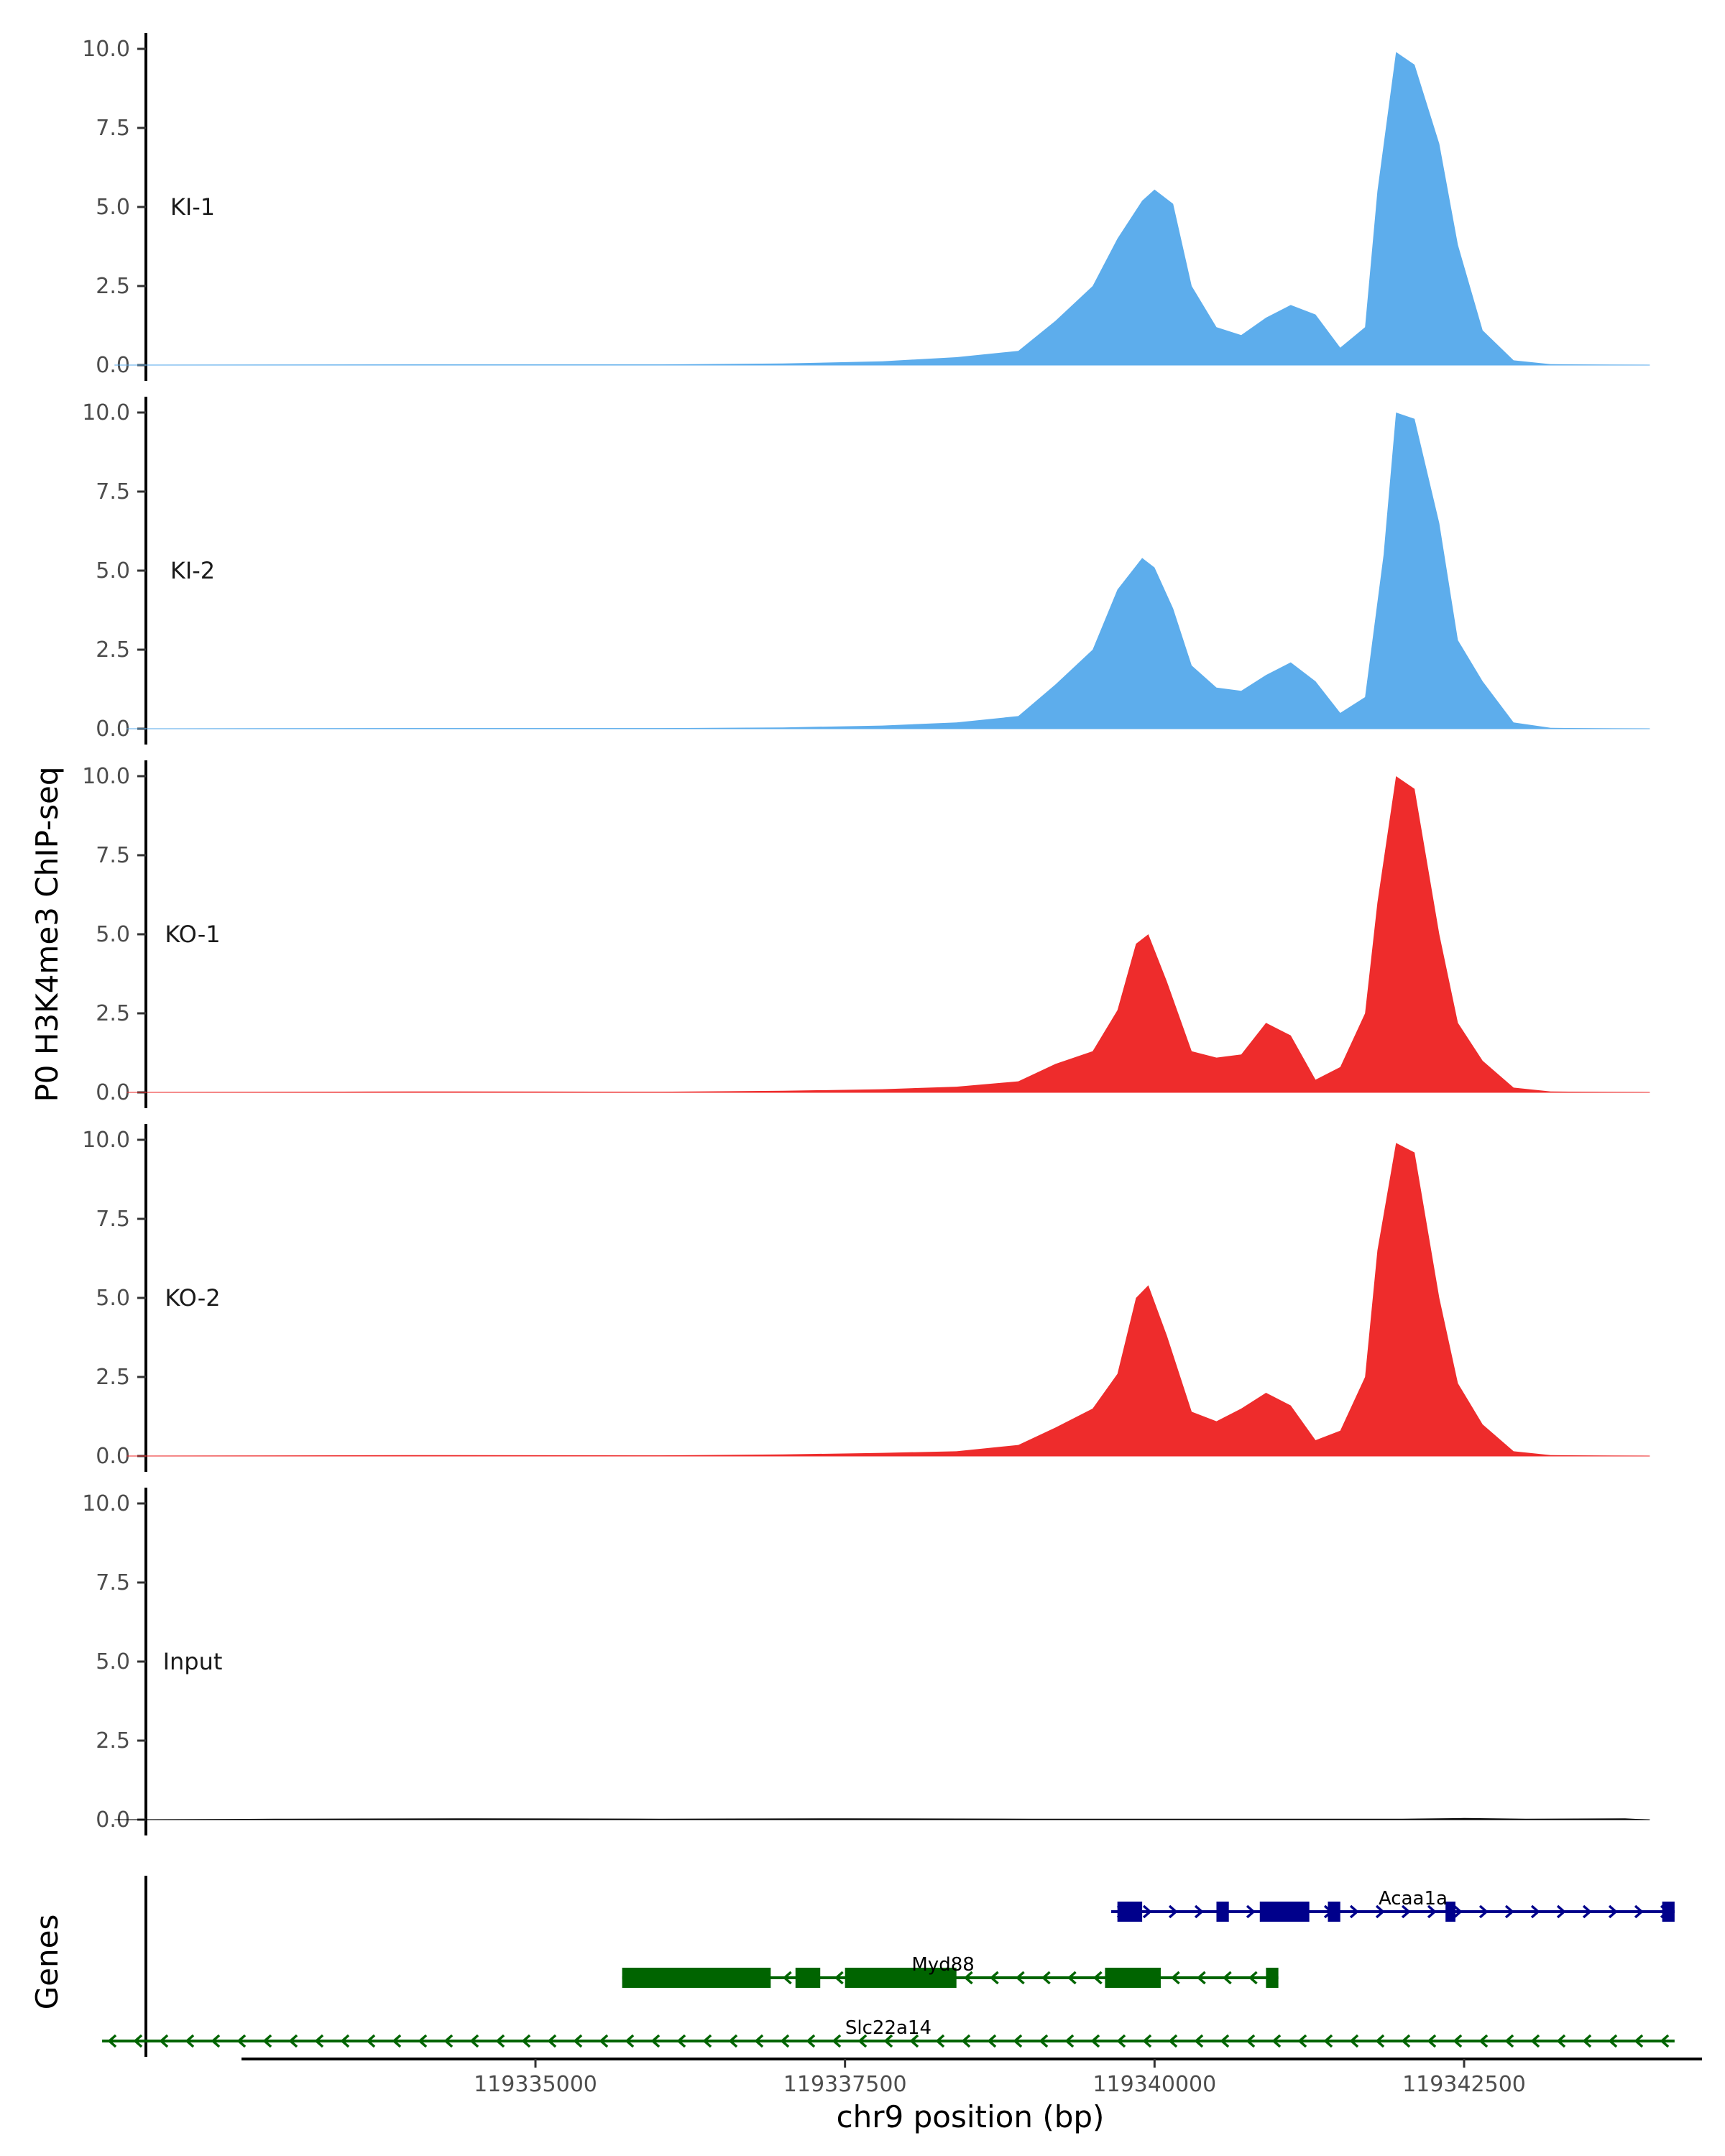  Describe the element at coordinates (535, 2084) in the screenshot. I see `x-tick-label: 119335000` at that location.